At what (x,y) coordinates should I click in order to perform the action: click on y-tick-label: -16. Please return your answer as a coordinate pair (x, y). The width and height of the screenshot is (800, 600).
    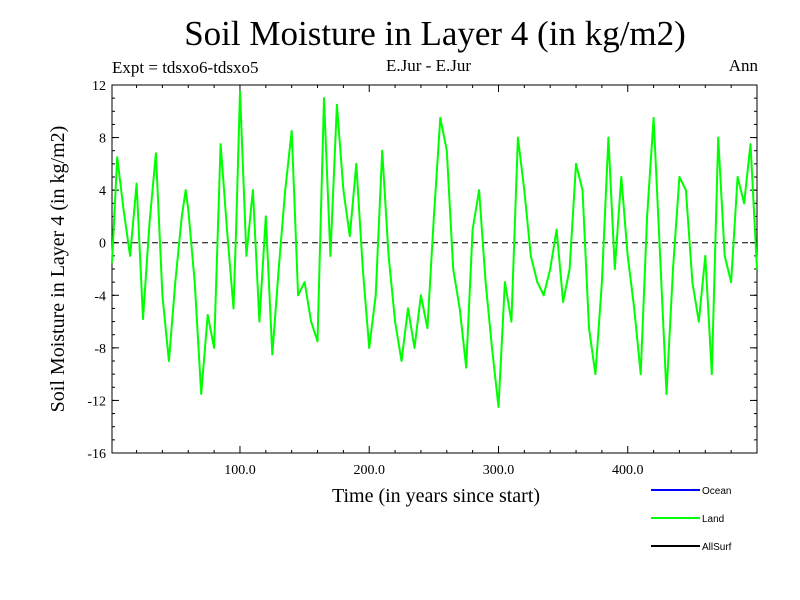
    Looking at the image, I should click on (96, 454).